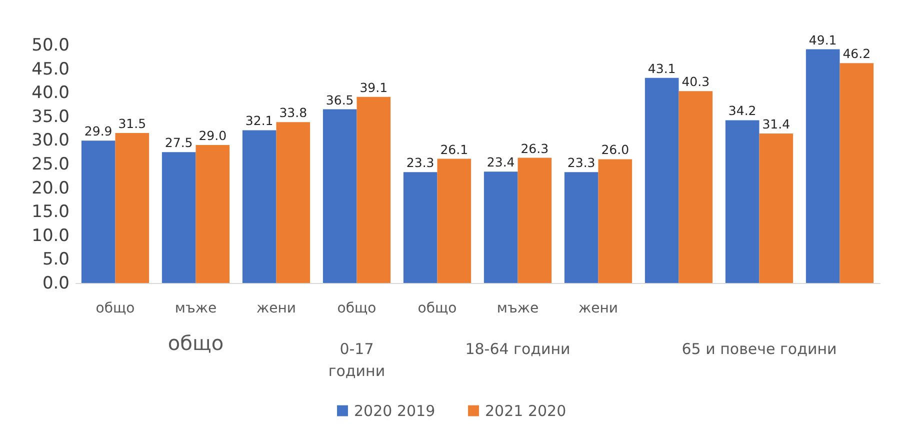 Image resolution: width=907 pixels, height=426 pixels. What do you see at coordinates (51, 188) in the screenshot?
I see `y-tick-label: 20.0` at bounding box center [51, 188].